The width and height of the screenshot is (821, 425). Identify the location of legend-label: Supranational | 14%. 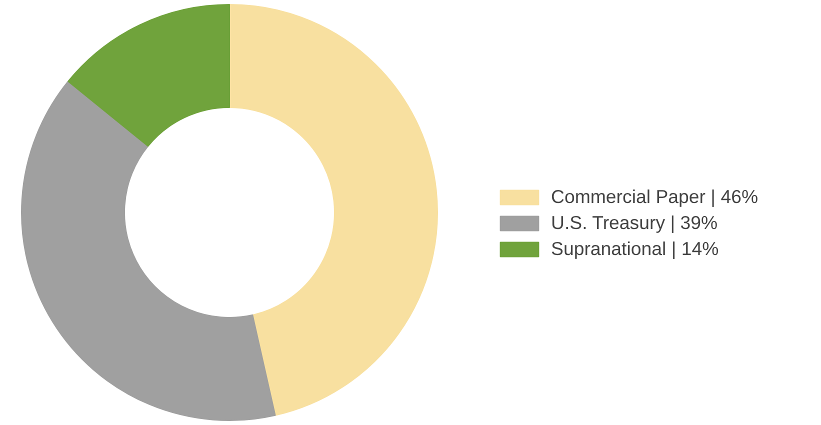
(635, 249).